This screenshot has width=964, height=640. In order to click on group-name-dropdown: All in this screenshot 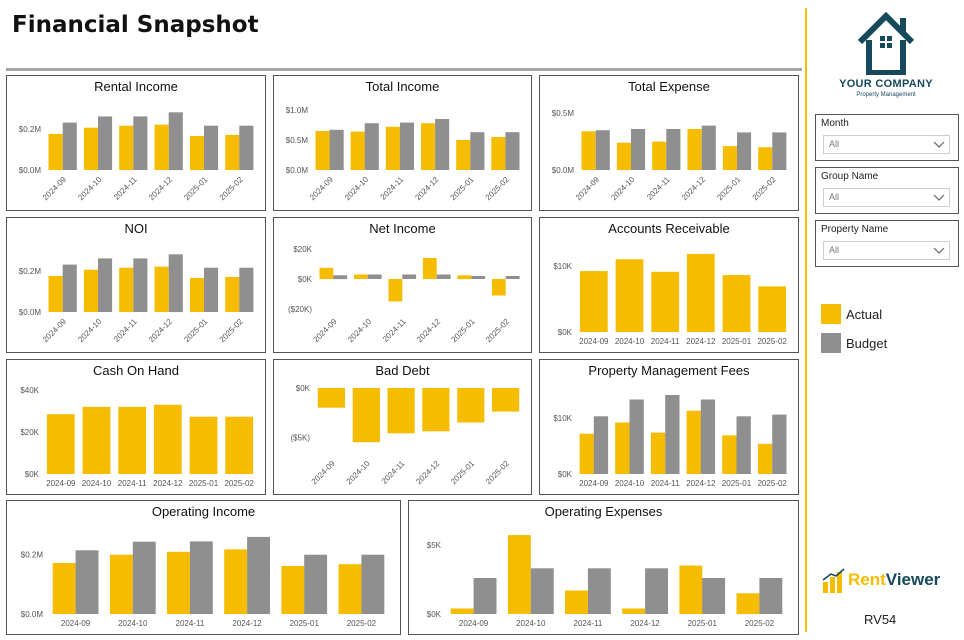, I will do `click(886, 197)`.